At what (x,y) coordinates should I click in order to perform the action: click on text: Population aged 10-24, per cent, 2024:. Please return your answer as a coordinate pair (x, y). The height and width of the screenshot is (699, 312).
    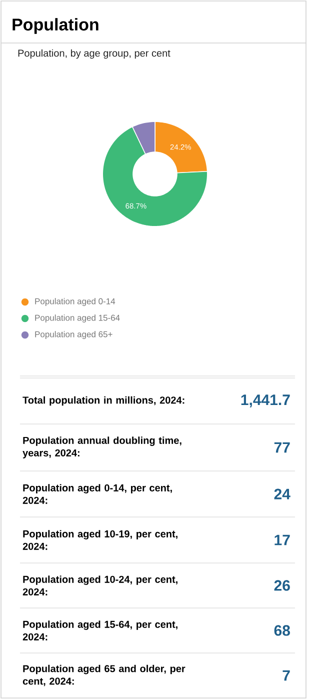
    Looking at the image, I should click on (100, 586).